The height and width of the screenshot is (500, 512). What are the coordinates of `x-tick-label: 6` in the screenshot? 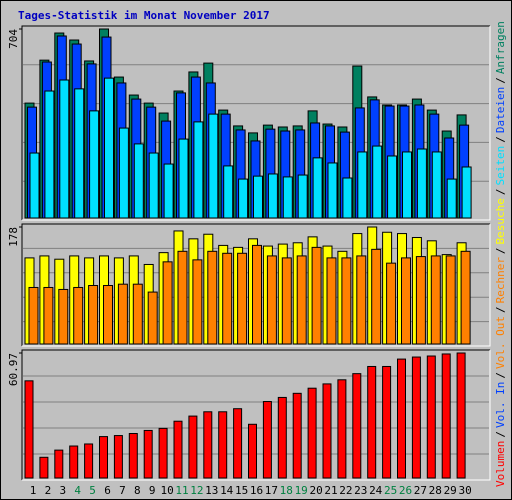 It's located at (107, 490).